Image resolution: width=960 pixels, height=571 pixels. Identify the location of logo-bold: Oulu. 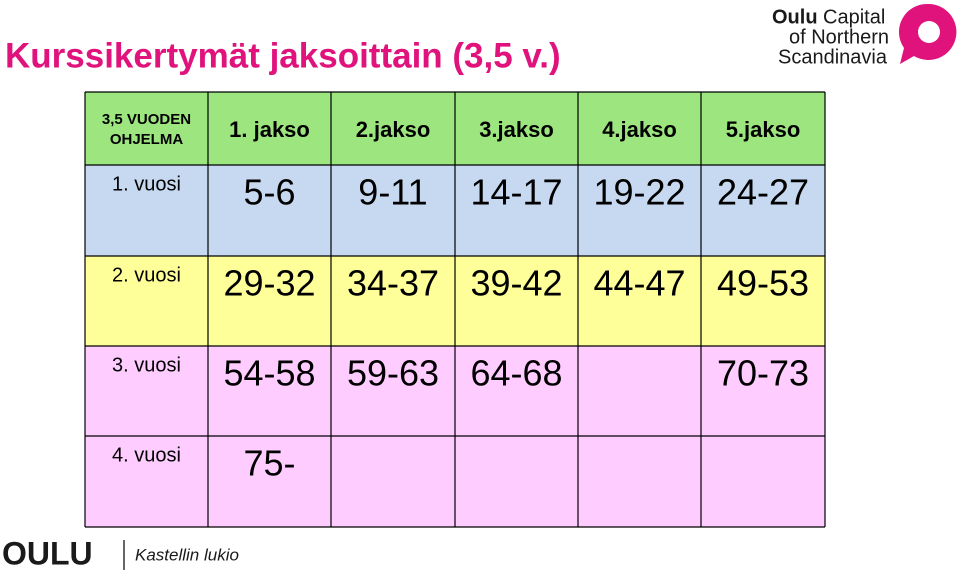
(795, 17).